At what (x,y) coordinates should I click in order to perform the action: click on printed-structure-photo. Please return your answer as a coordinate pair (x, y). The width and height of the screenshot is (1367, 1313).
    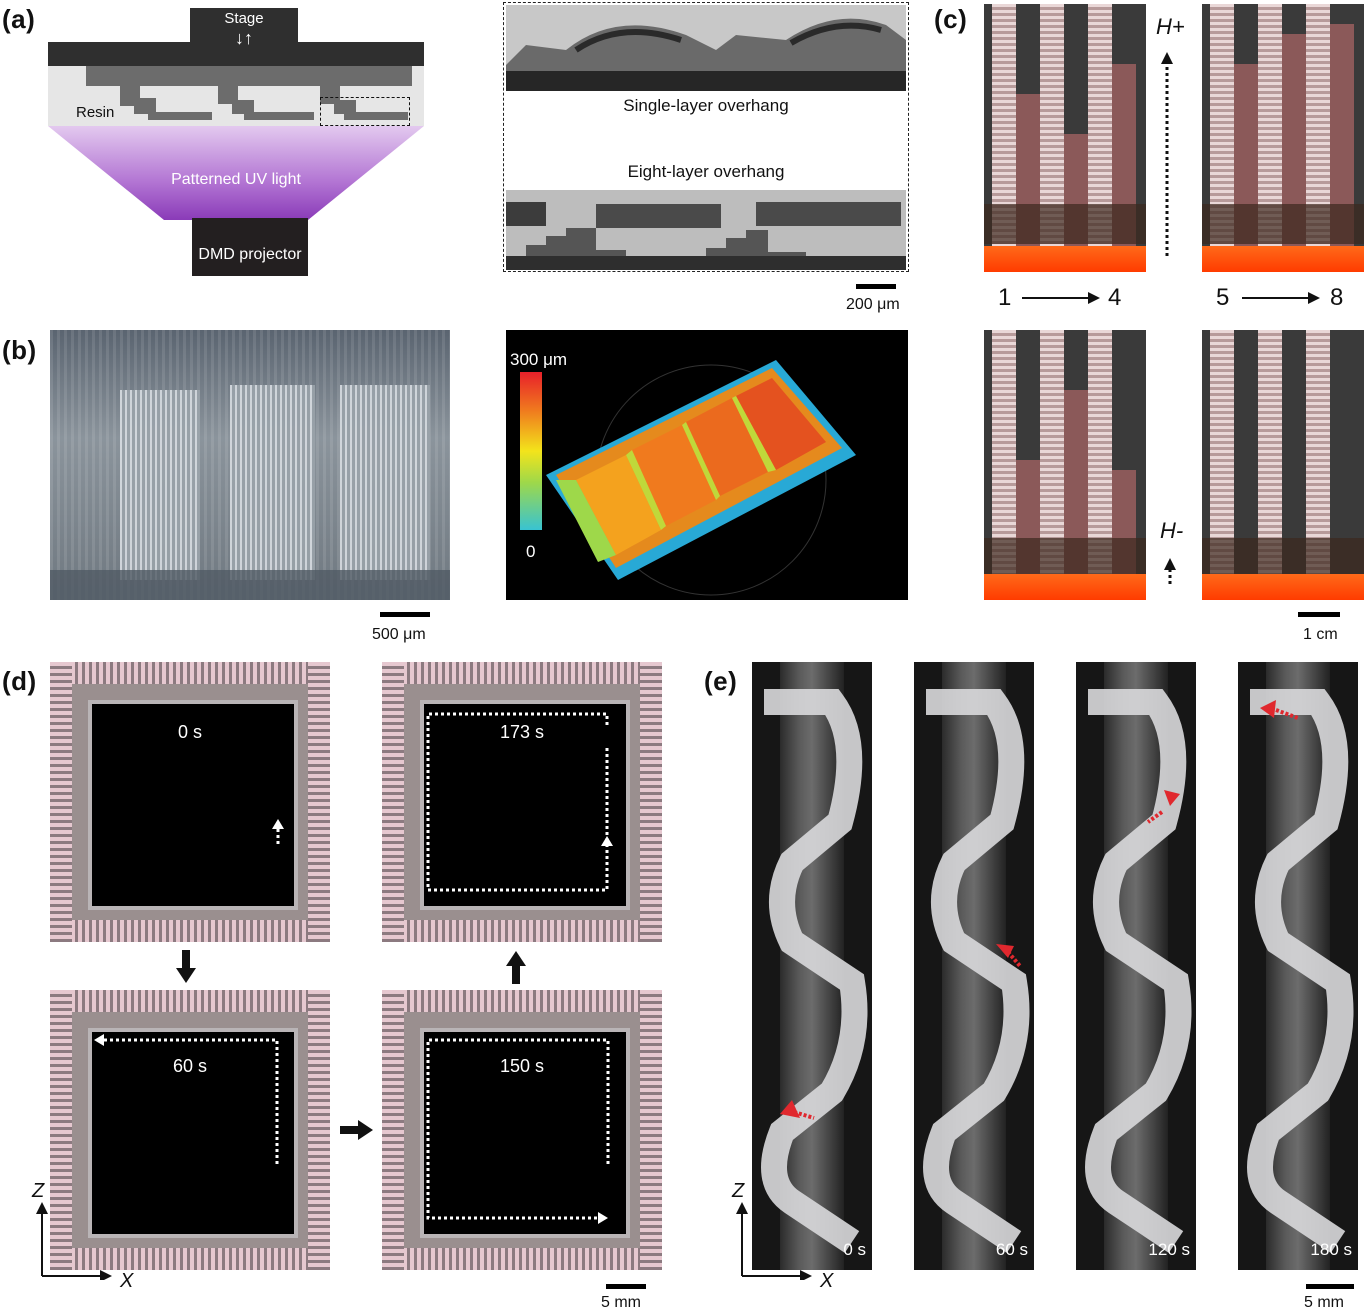
    Looking at the image, I should click on (250, 465).